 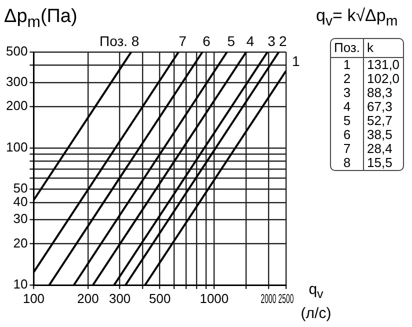 I want to click on x-tick-label: 200, so click(x=88, y=298).